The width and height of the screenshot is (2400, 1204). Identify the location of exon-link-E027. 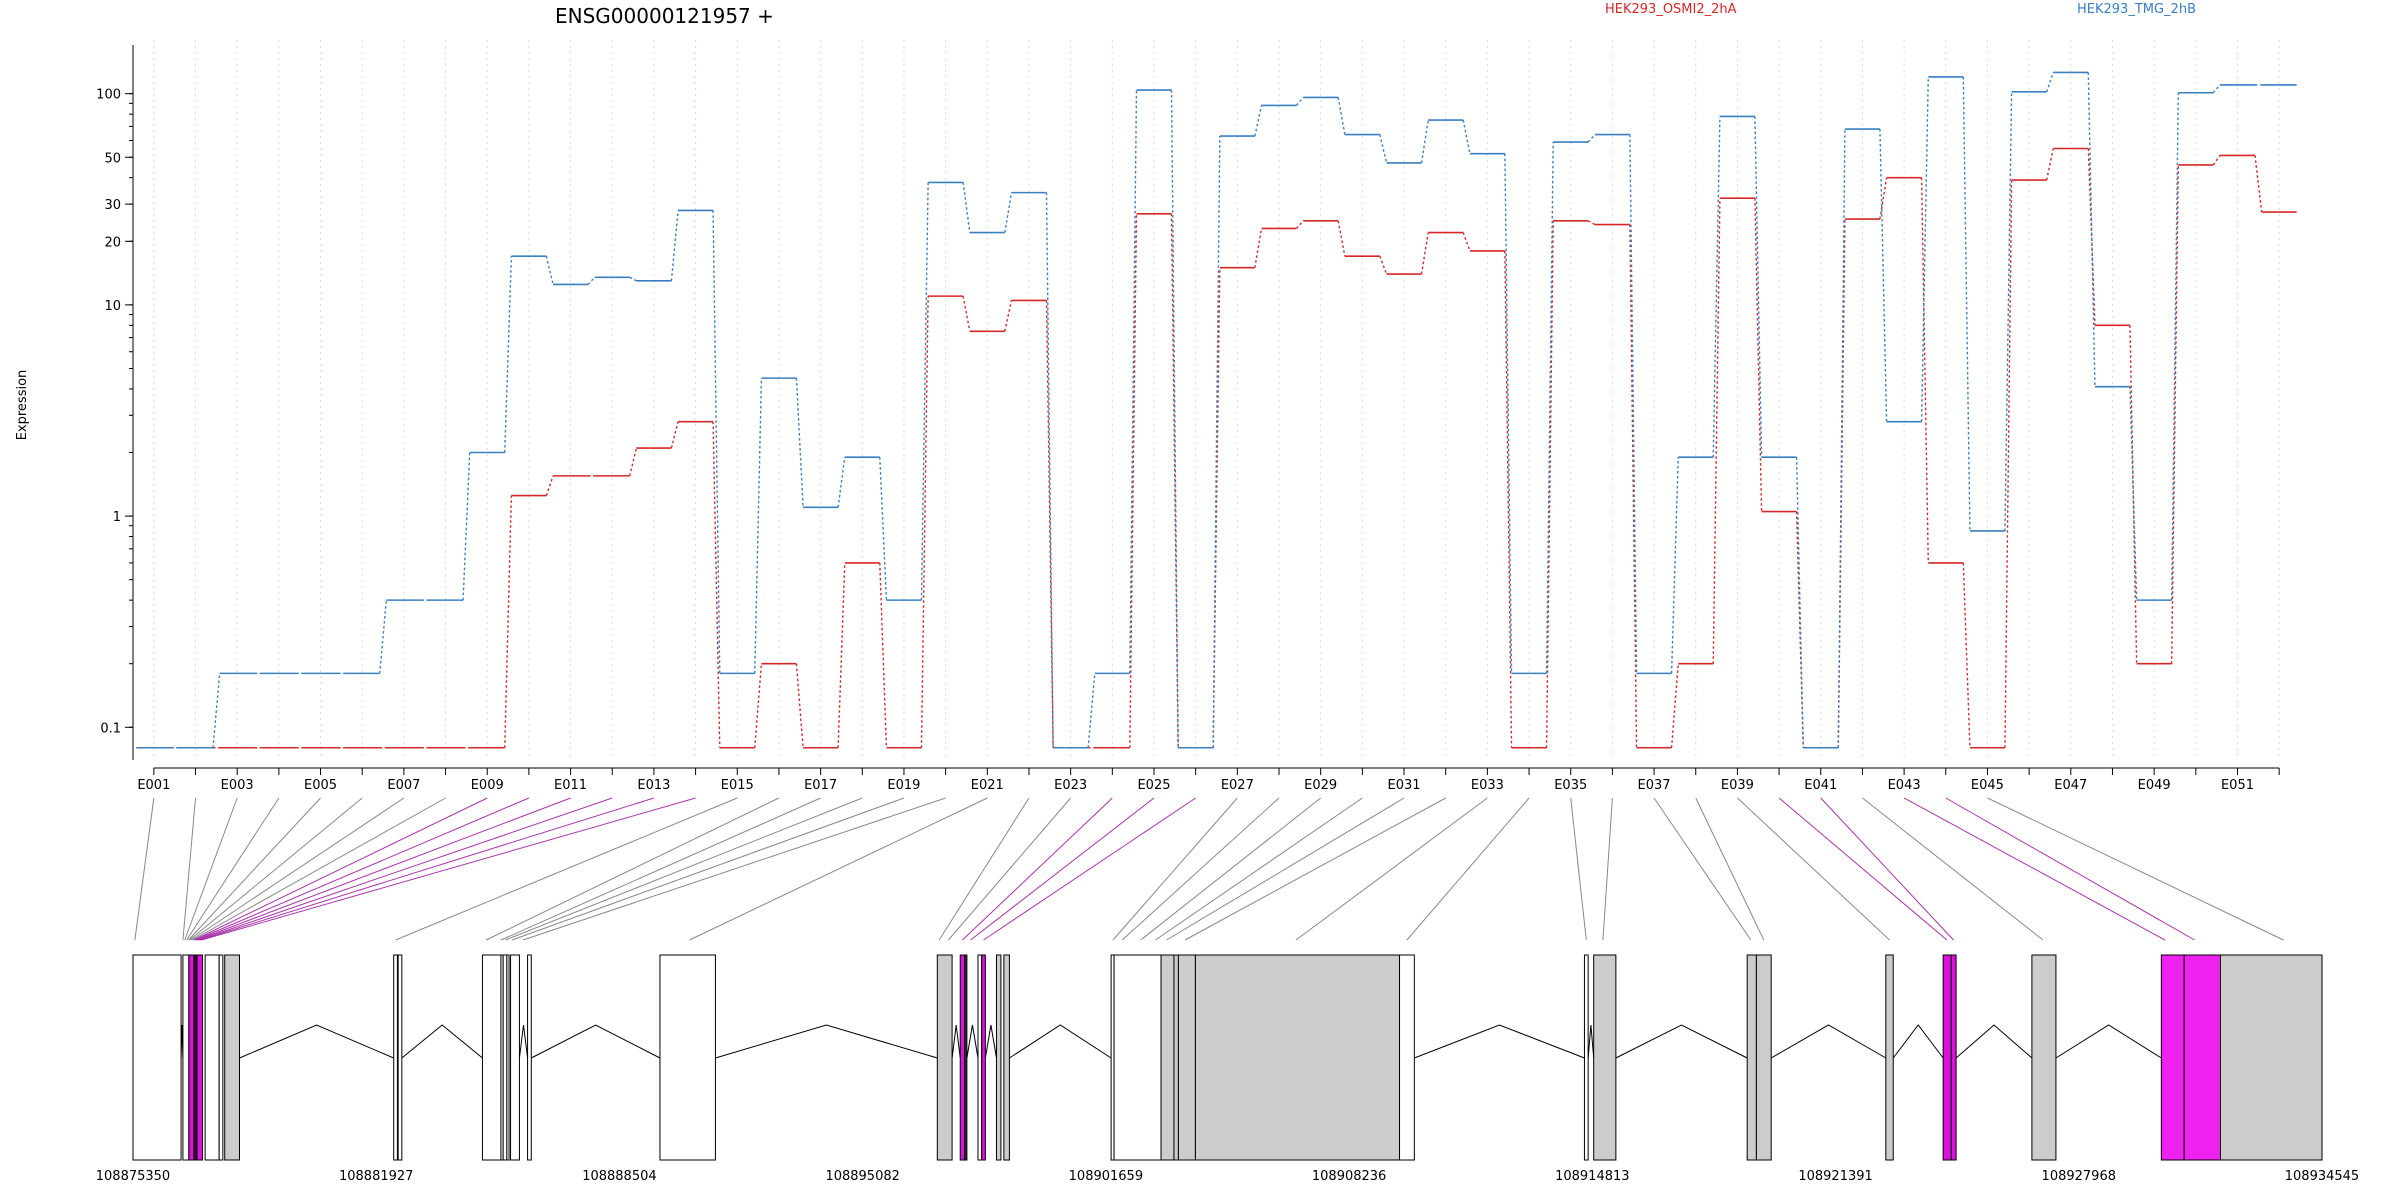
(1175, 869).